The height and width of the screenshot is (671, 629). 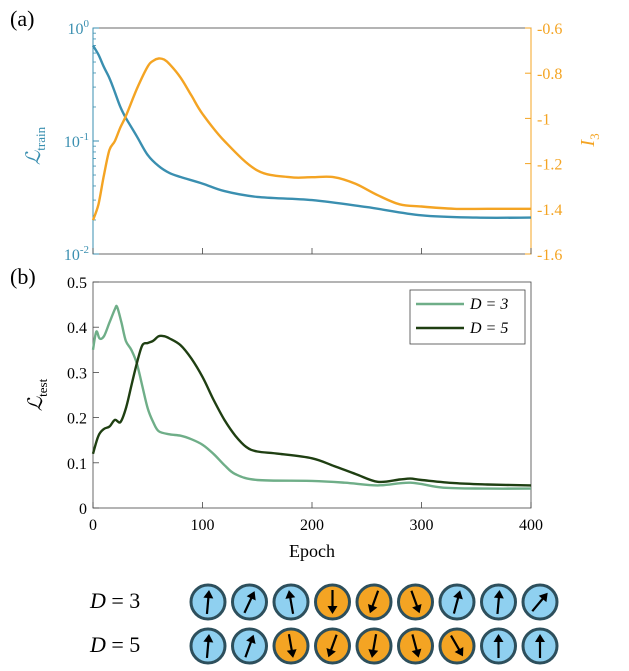 What do you see at coordinates (488, 304) in the screenshot?
I see `legend-label-d3: D = 3` at bounding box center [488, 304].